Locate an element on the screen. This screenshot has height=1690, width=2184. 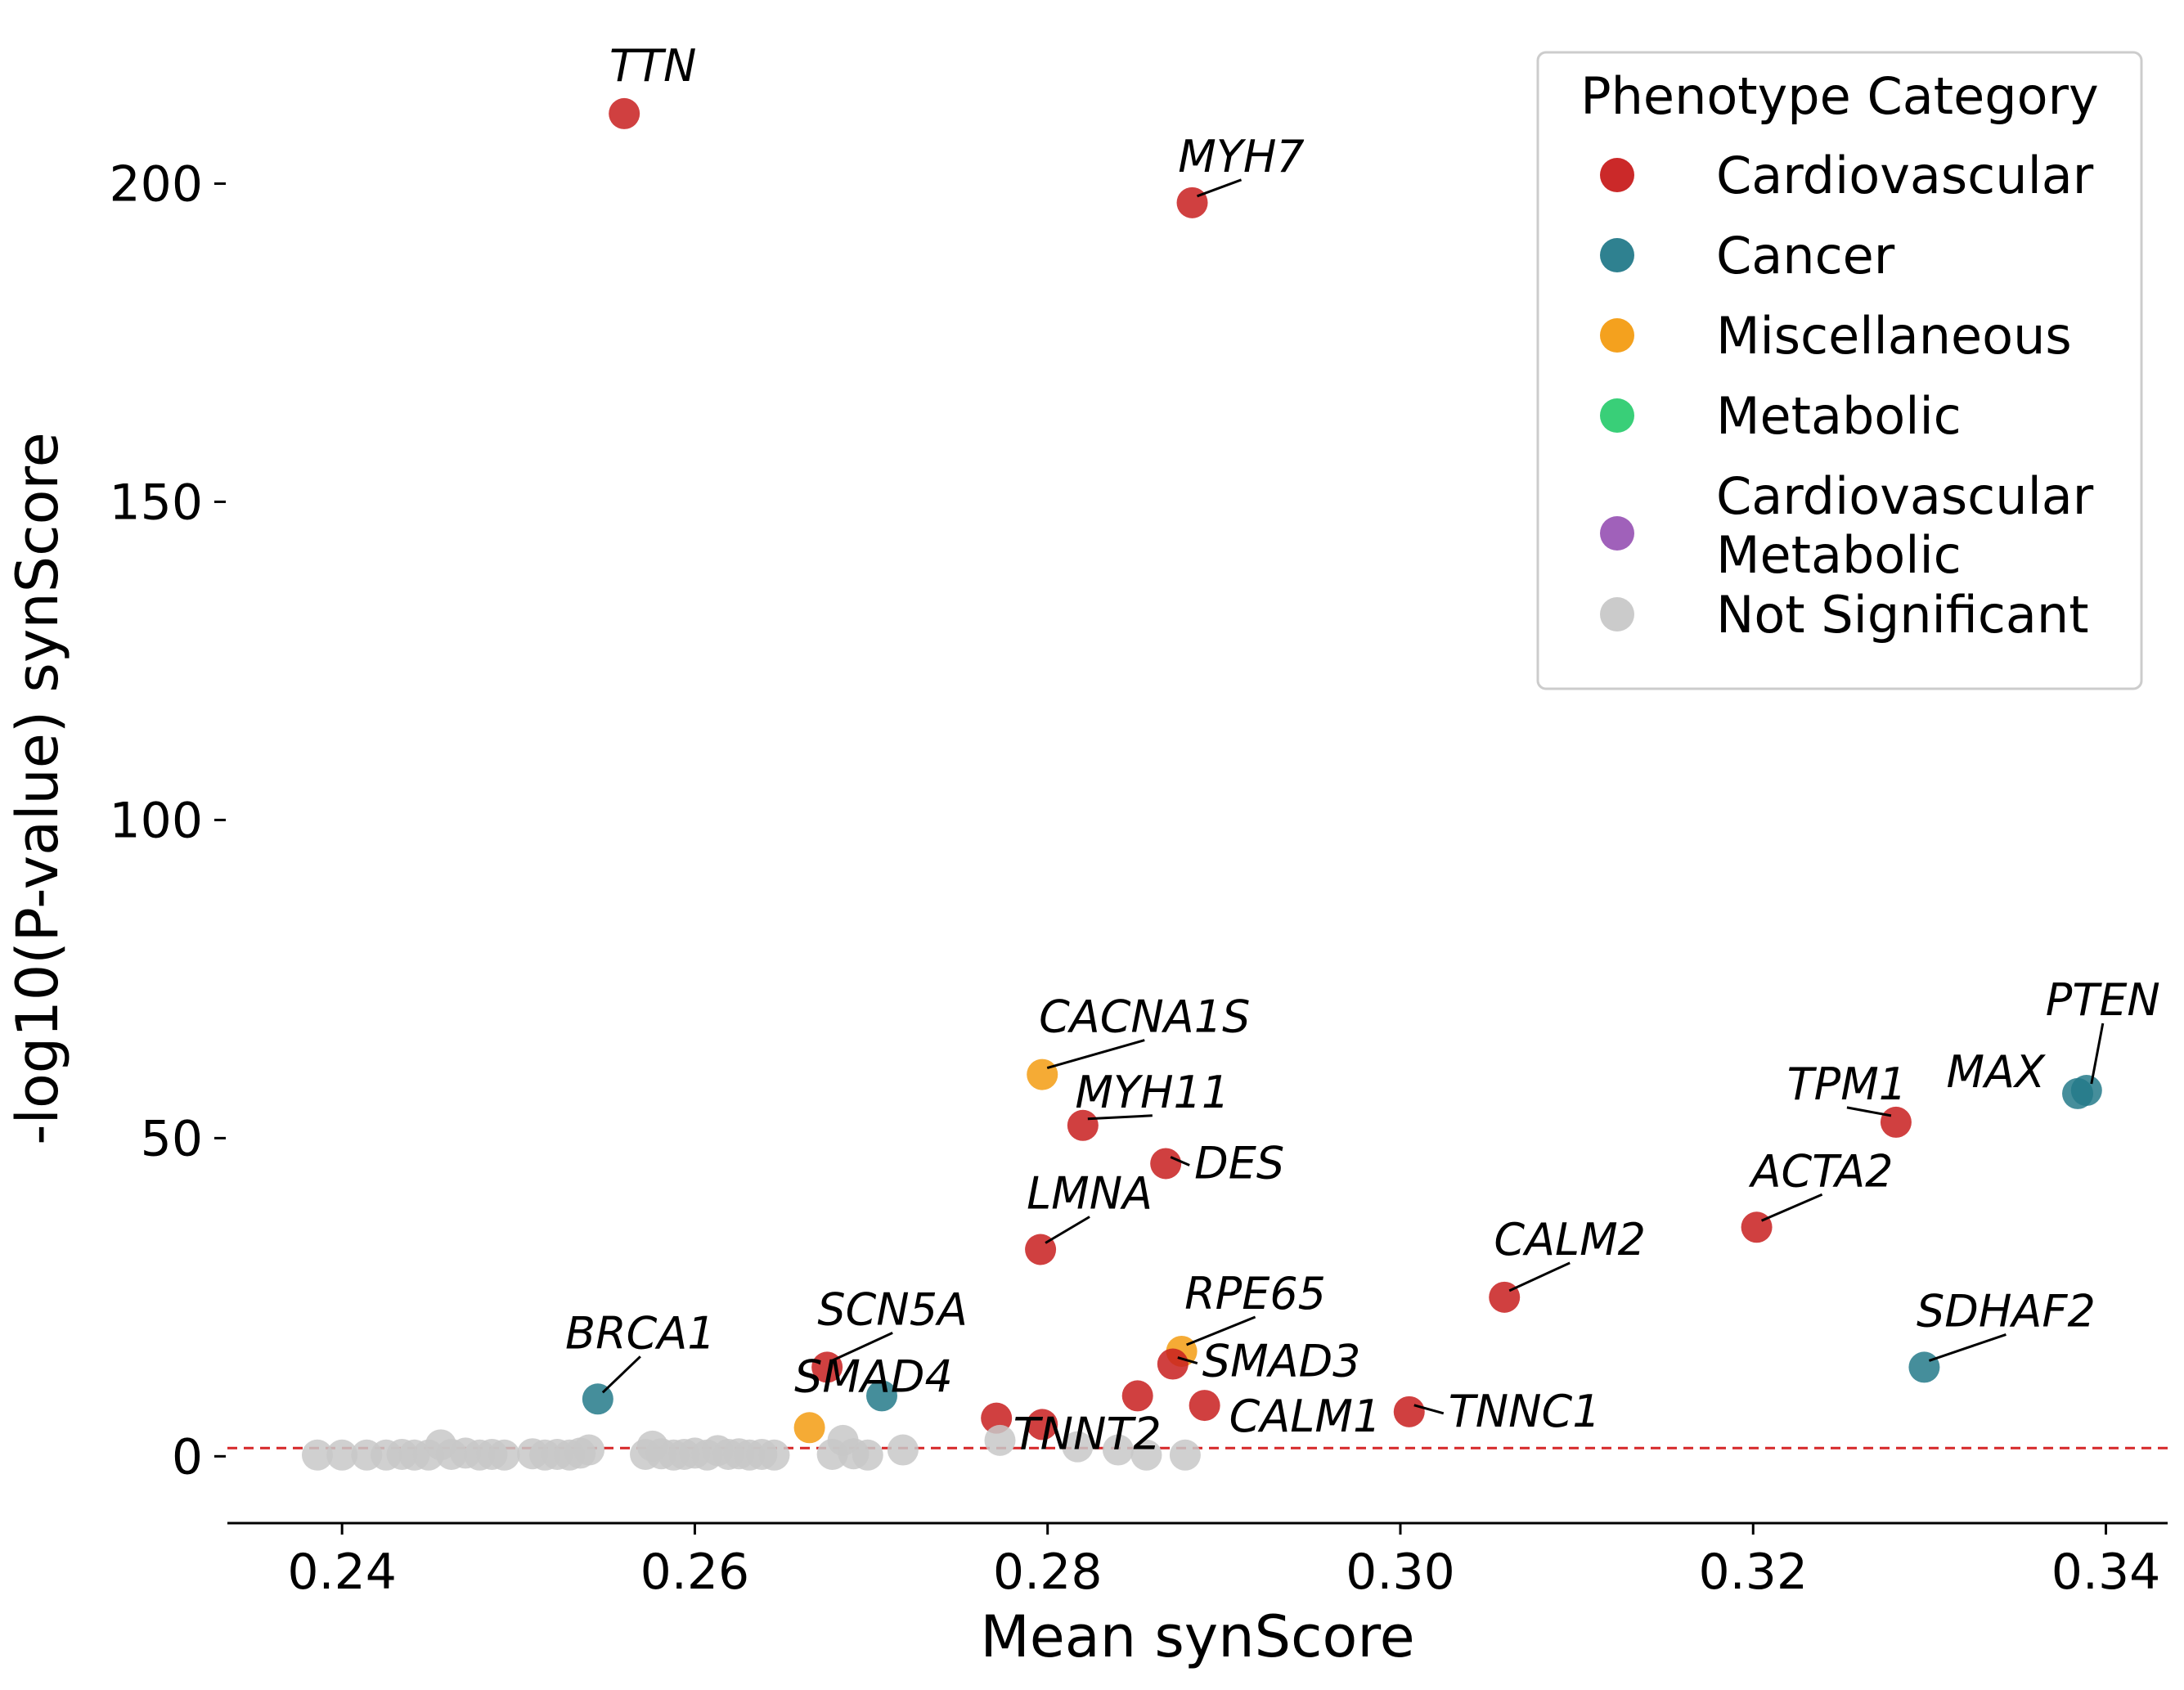
leader-line-rpe65 is located at coordinates (1221, 1330).